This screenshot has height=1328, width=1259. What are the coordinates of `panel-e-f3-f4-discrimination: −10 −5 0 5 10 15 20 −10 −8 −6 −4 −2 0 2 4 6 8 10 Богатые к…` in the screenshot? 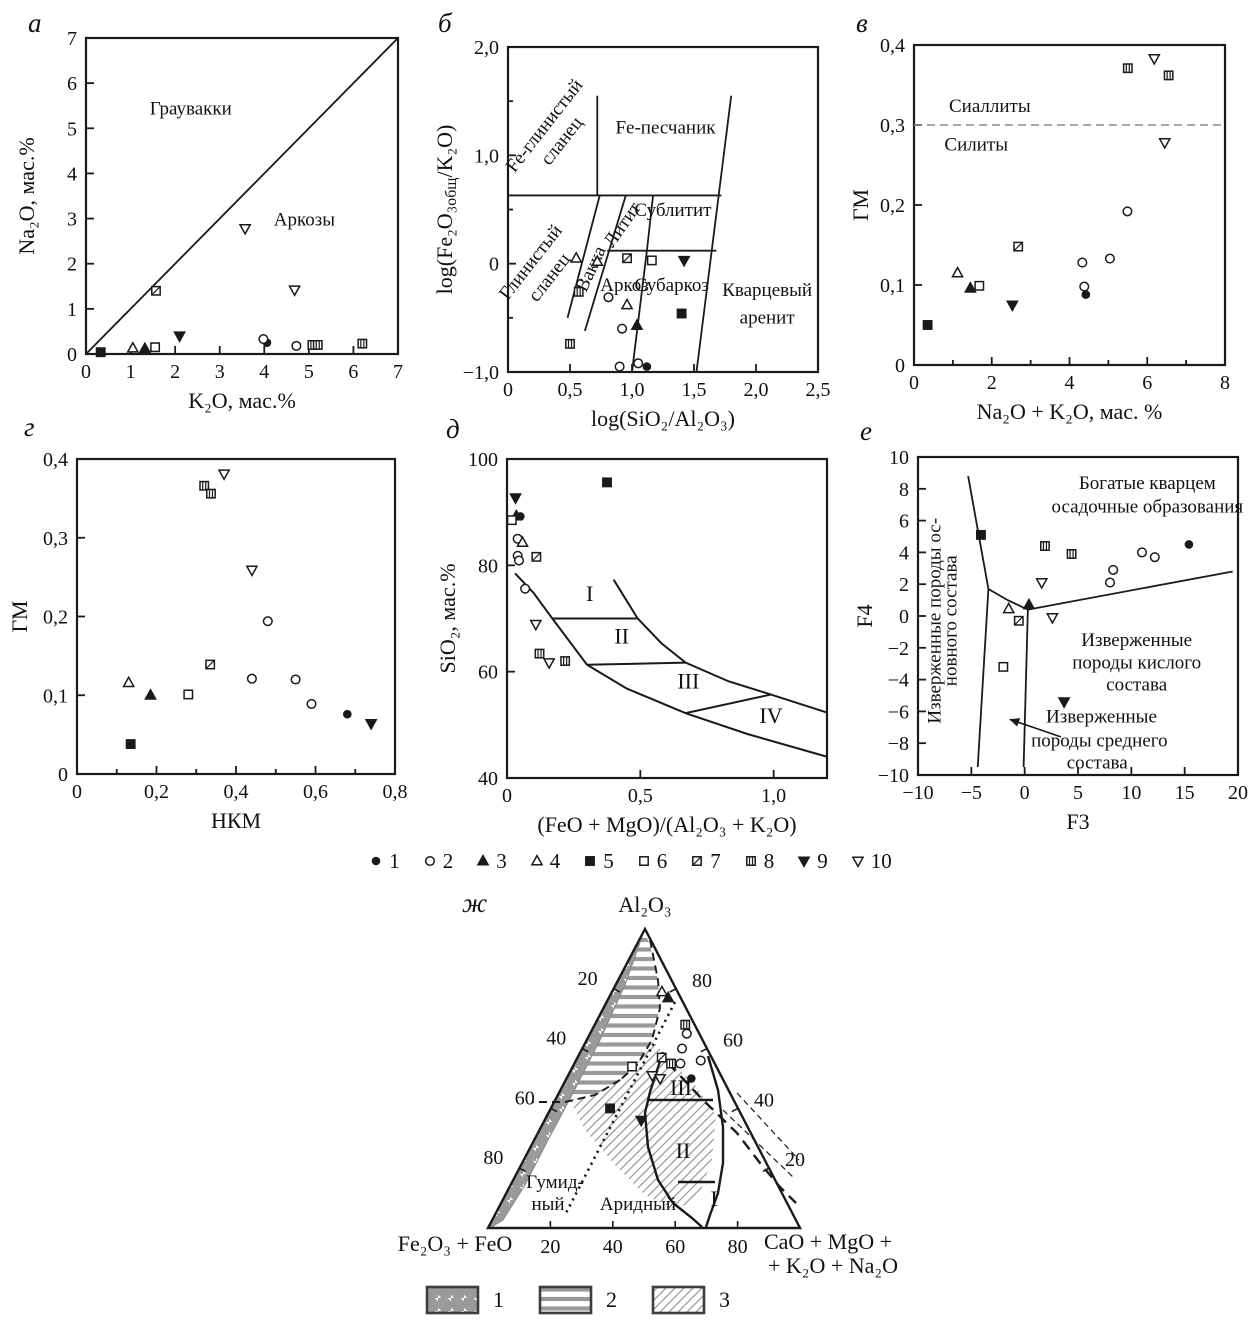 It's located at (1050, 640).